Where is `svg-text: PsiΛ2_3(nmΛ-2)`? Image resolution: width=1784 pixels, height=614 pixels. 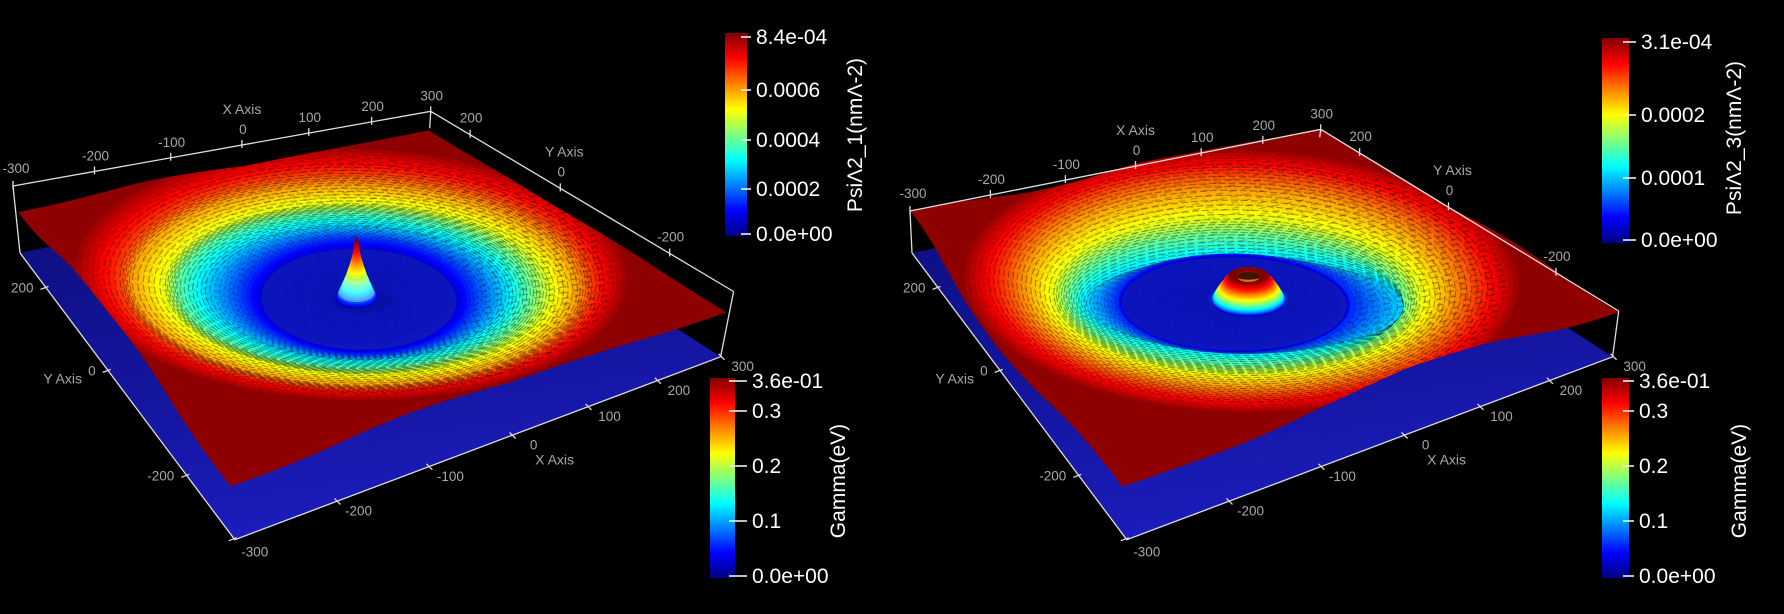
svg-text: PsiΛ2_3(nmΛ-2) is located at coordinates (1734, 138).